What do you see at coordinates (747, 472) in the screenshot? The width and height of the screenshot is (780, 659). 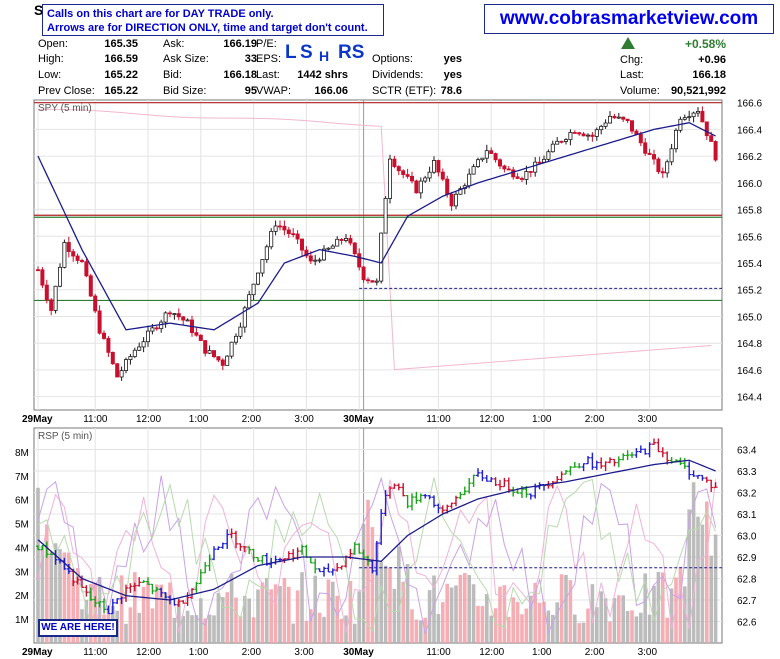 I see `rsp-y-tick-label: 63.3` at bounding box center [747, 472].